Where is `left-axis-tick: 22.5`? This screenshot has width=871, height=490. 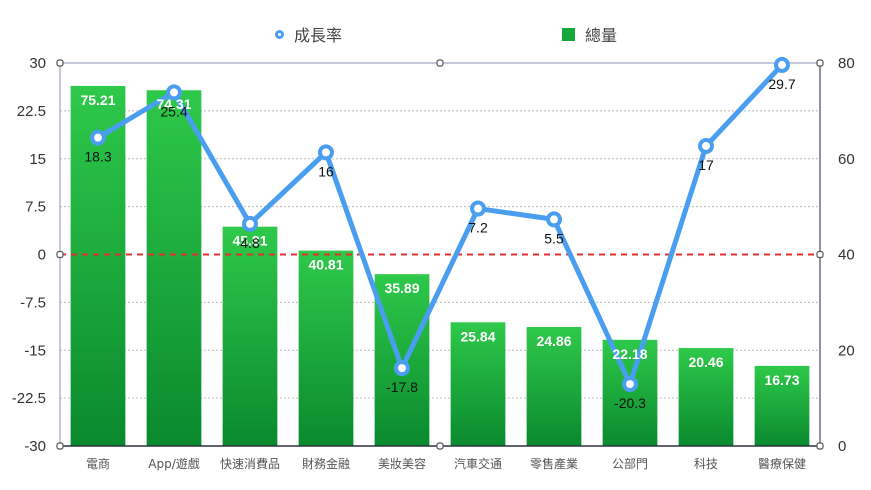
left-axis-tick: 22.5 is located at coordinates (31, 111).